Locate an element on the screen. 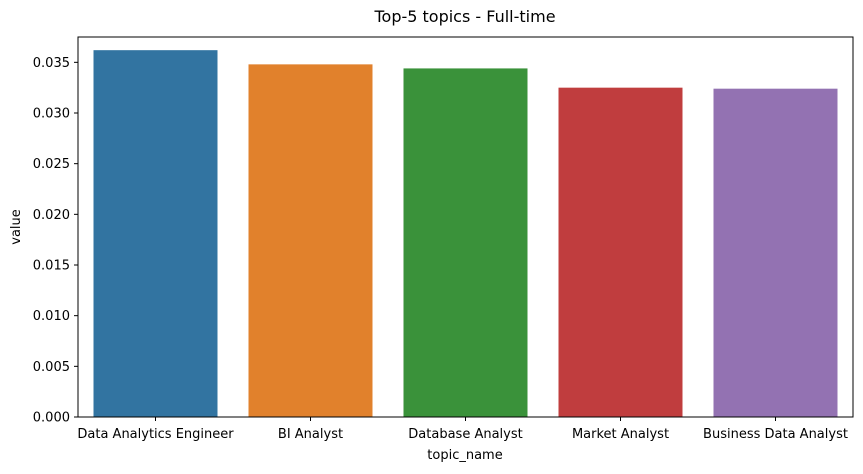 This screenshot has width=863, height=474. y-tick-label: 0.000 is located at coordinates (51, 418).